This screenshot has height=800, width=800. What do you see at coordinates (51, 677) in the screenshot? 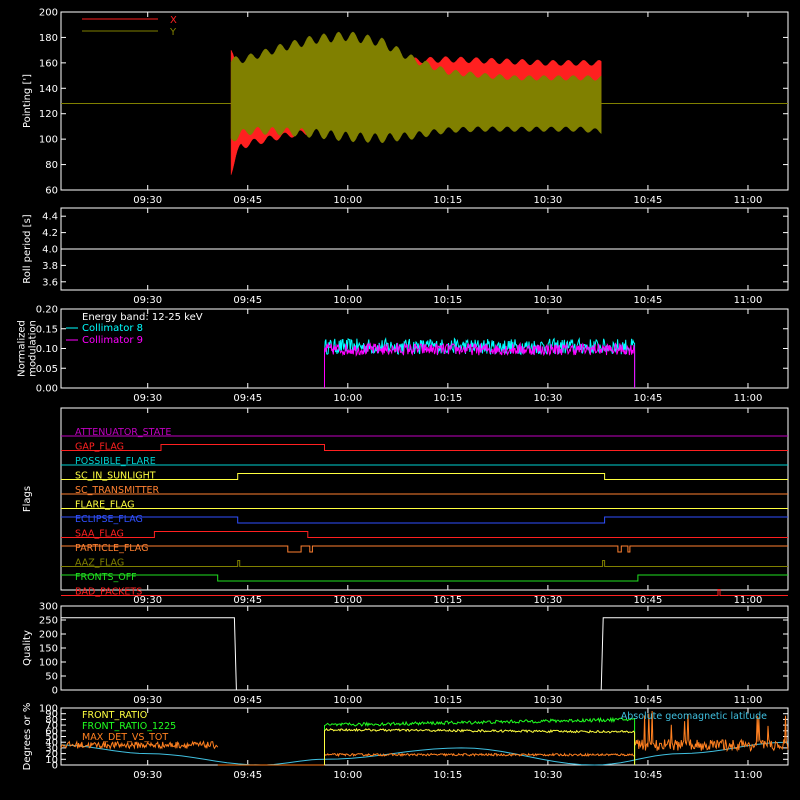
I see `y-tick-label: 50` at bounding box center [51, 677].